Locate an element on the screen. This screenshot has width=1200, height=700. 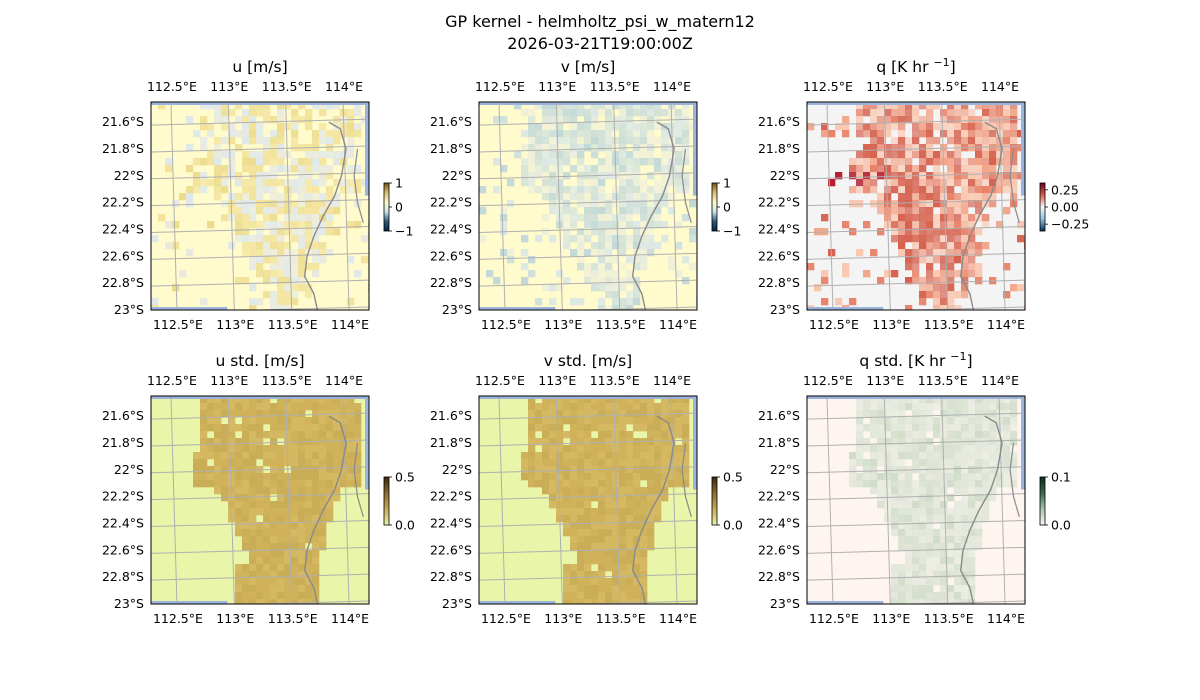
colorbar-tick-label: 0.1 is located at coordinates (1061, 477).